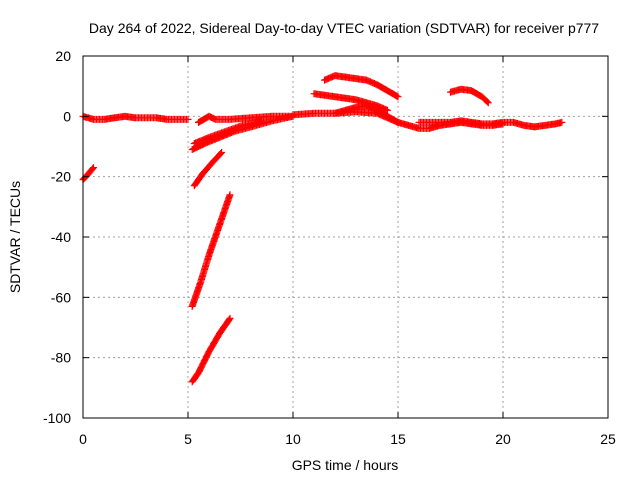  Describe the element at coordinates (398, 439) in the screenshot. I see `x-tick-label: 15` at that location.